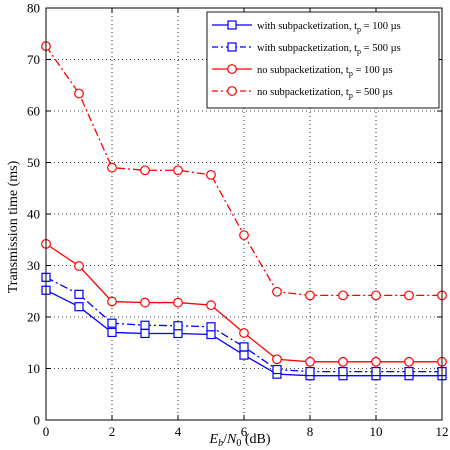 This screenshot has width=450, height=450. What do you see at coordinates (13, 226) in the screenshot?
I see `y-axis-title: Transmission time (ms)` at bounding box center [13, 226].